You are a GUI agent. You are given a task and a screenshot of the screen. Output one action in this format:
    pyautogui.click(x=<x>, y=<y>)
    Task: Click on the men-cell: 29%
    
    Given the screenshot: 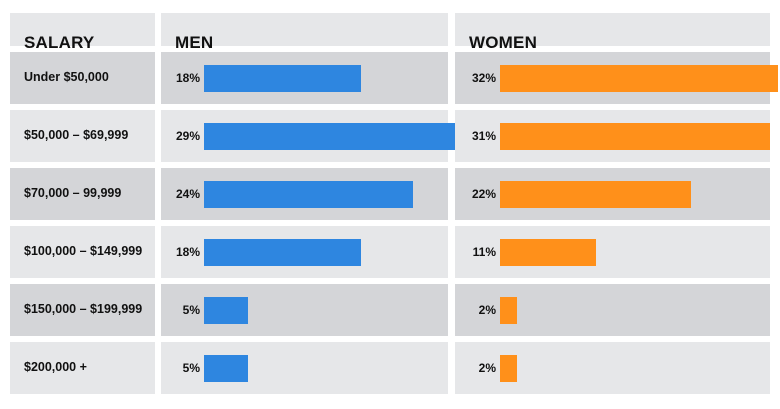 What is the action you would take?
    pyautogui.click(x=309, y=136)
    